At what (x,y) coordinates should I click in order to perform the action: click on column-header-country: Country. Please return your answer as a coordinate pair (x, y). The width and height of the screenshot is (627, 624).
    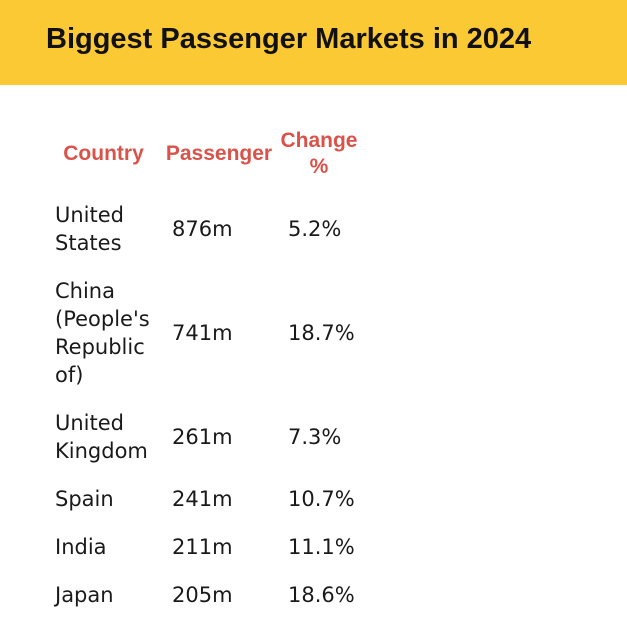
    Looking at the image, I should click on (103, 153).